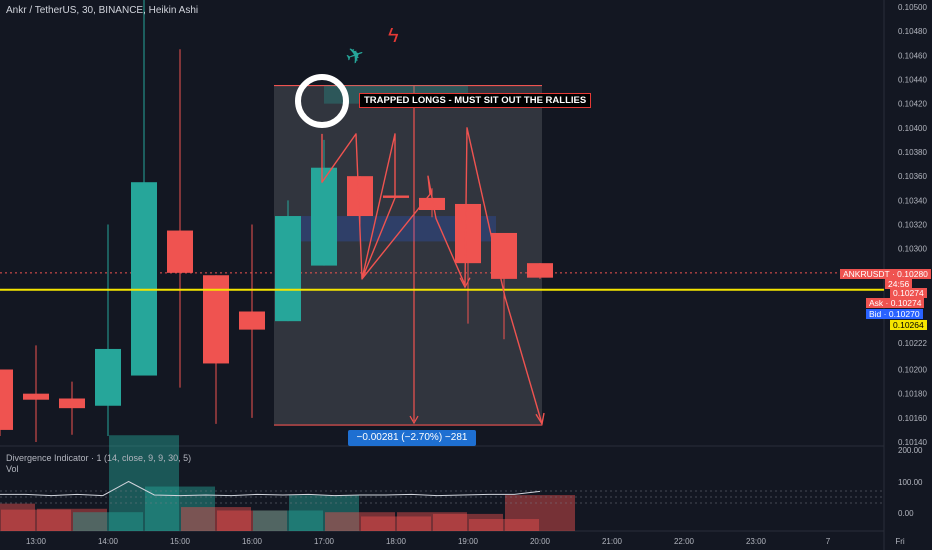 Image resolution: width=932 pixels, height=550 pixels. I want to click on time-tick: 7, so click(828, 541).